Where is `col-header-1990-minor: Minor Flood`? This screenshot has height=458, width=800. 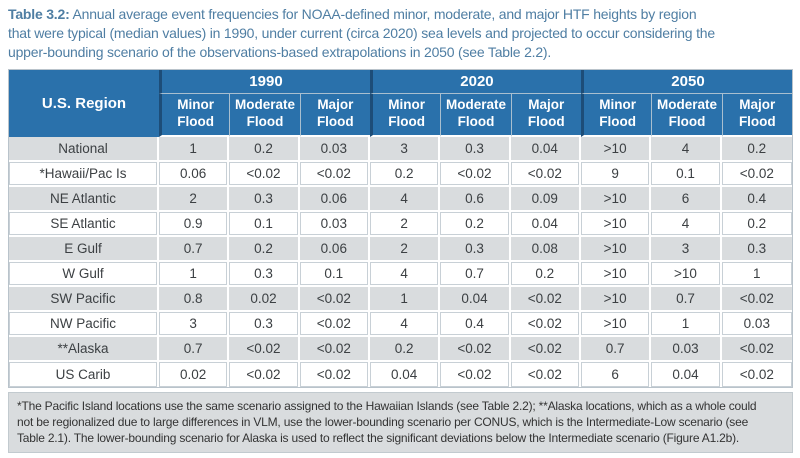
col-header-1990-minor: Minor Flood is located at coordinates (194, 115).